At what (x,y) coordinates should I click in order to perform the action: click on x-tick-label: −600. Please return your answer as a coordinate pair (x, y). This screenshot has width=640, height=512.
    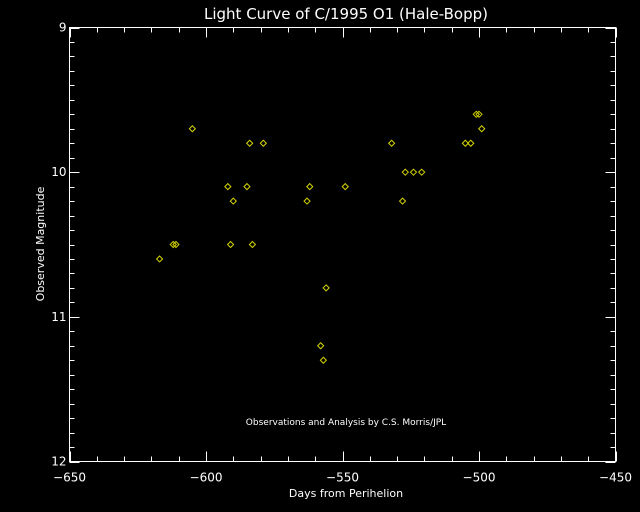
    Looking at the image, I should click on (206, 478).